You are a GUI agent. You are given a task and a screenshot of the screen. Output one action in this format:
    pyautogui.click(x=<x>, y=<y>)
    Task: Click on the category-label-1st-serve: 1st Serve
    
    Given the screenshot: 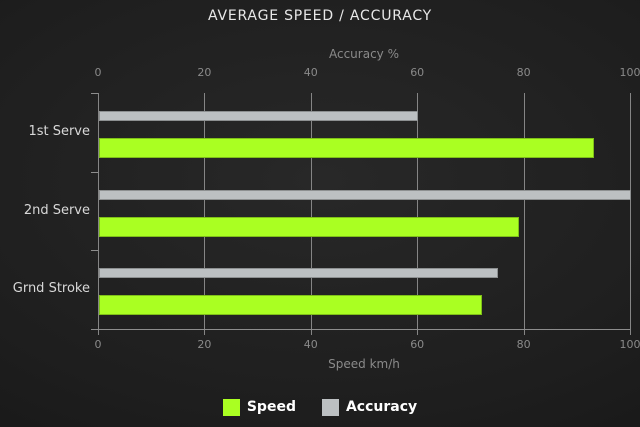 What is the action you would take?
    pyautogui.click(x=59, y=131)
    